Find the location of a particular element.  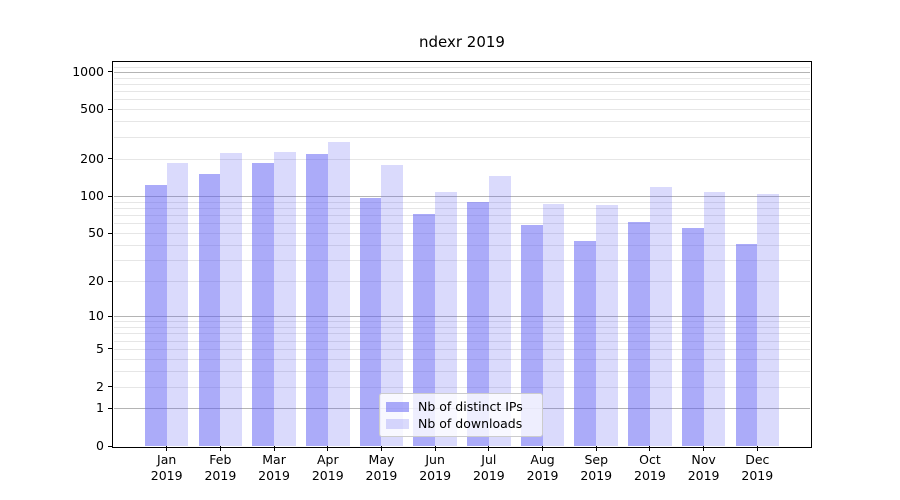

x-tick-label: May 2019 is located at coordinates (381, 468).